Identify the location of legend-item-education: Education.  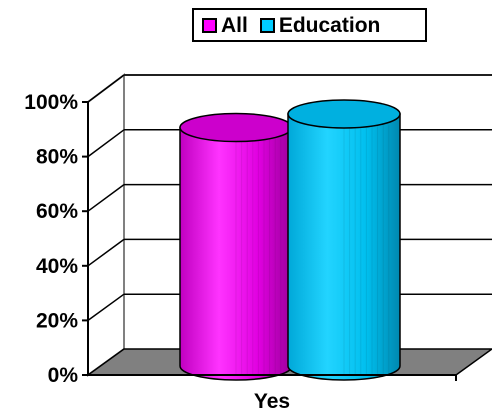
(320, 25).